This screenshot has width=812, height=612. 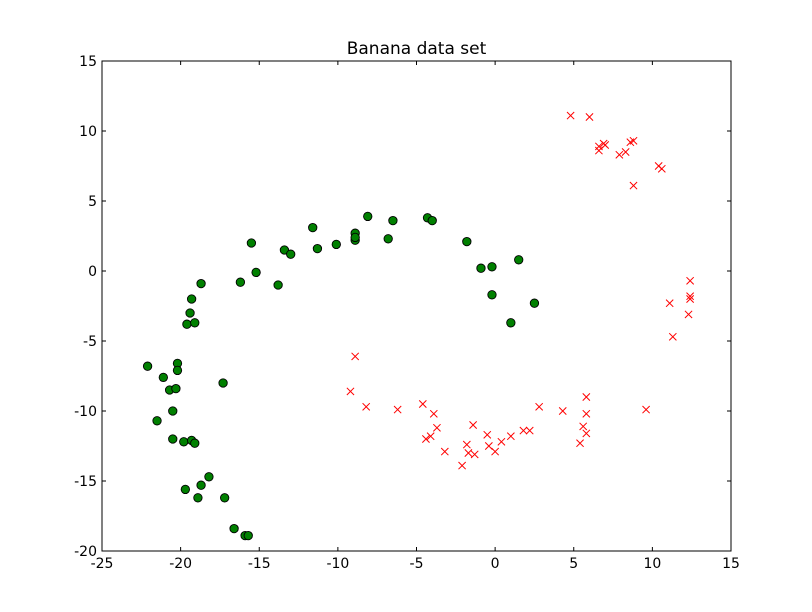 What do you see at coordinates (102, 564) in the screenshot?
I see `x-tick-label: -25` at bounding box center [102, 564].